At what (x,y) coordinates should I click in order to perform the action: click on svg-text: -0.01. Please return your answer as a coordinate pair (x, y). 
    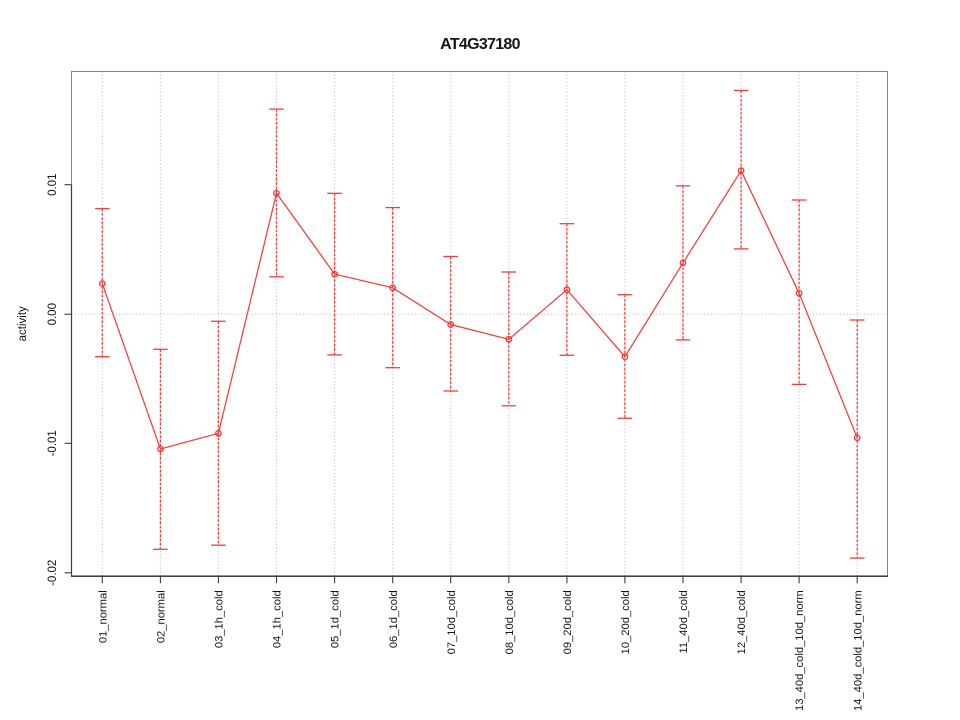
    Looking at the image, I should click on (53, 443).